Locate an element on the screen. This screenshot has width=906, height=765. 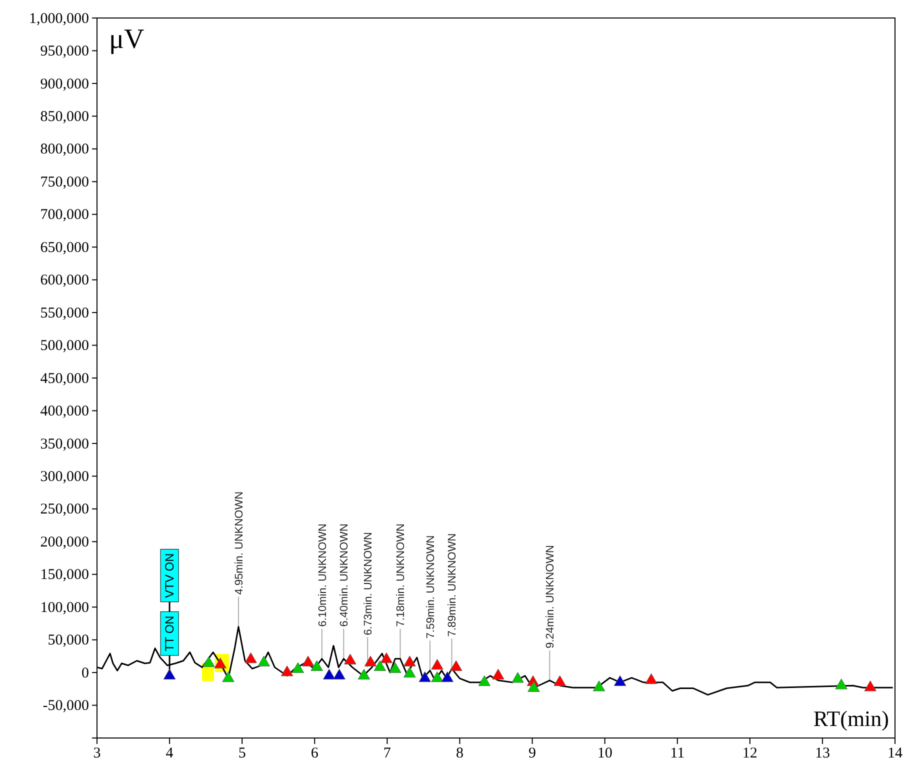
x-tick-label: 6 is located at coordinates (314, 754).